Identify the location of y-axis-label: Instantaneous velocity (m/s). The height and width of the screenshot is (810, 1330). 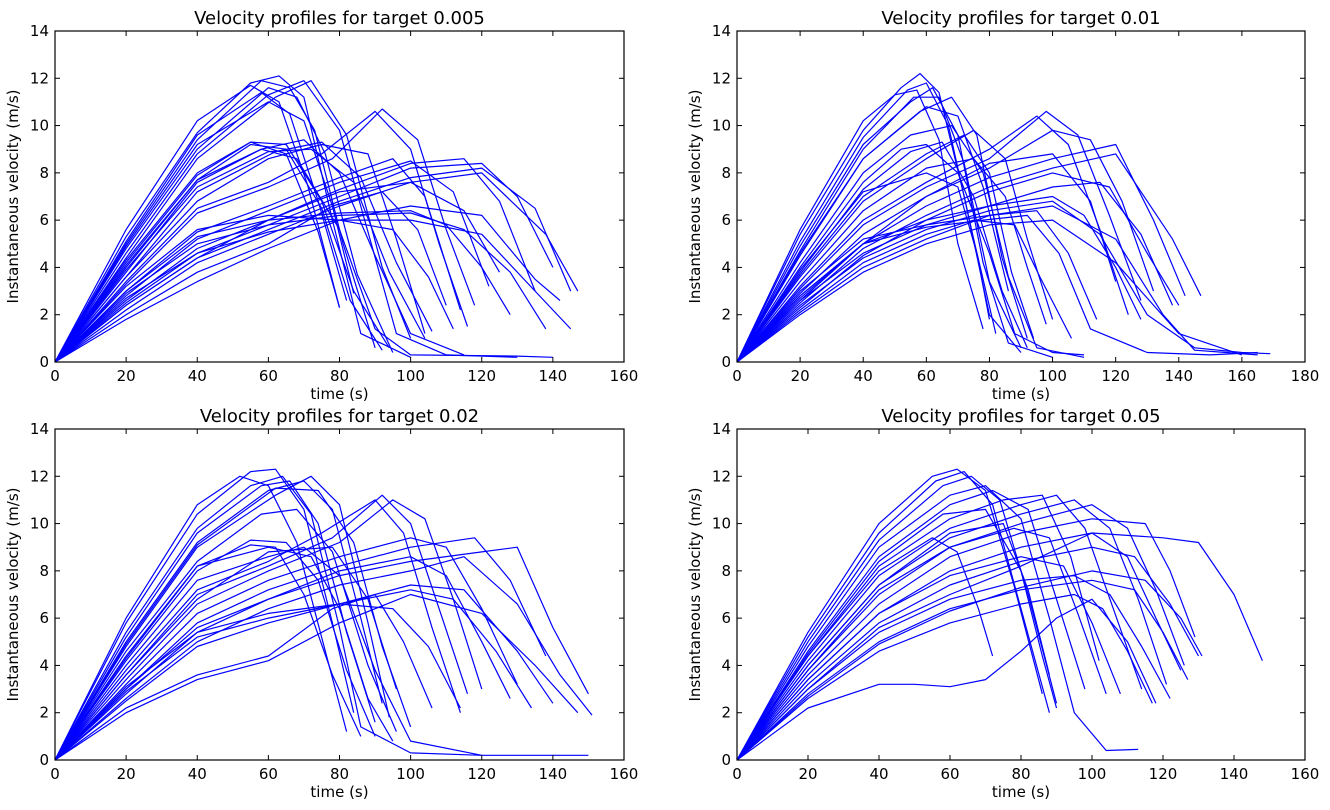
(695, 595).